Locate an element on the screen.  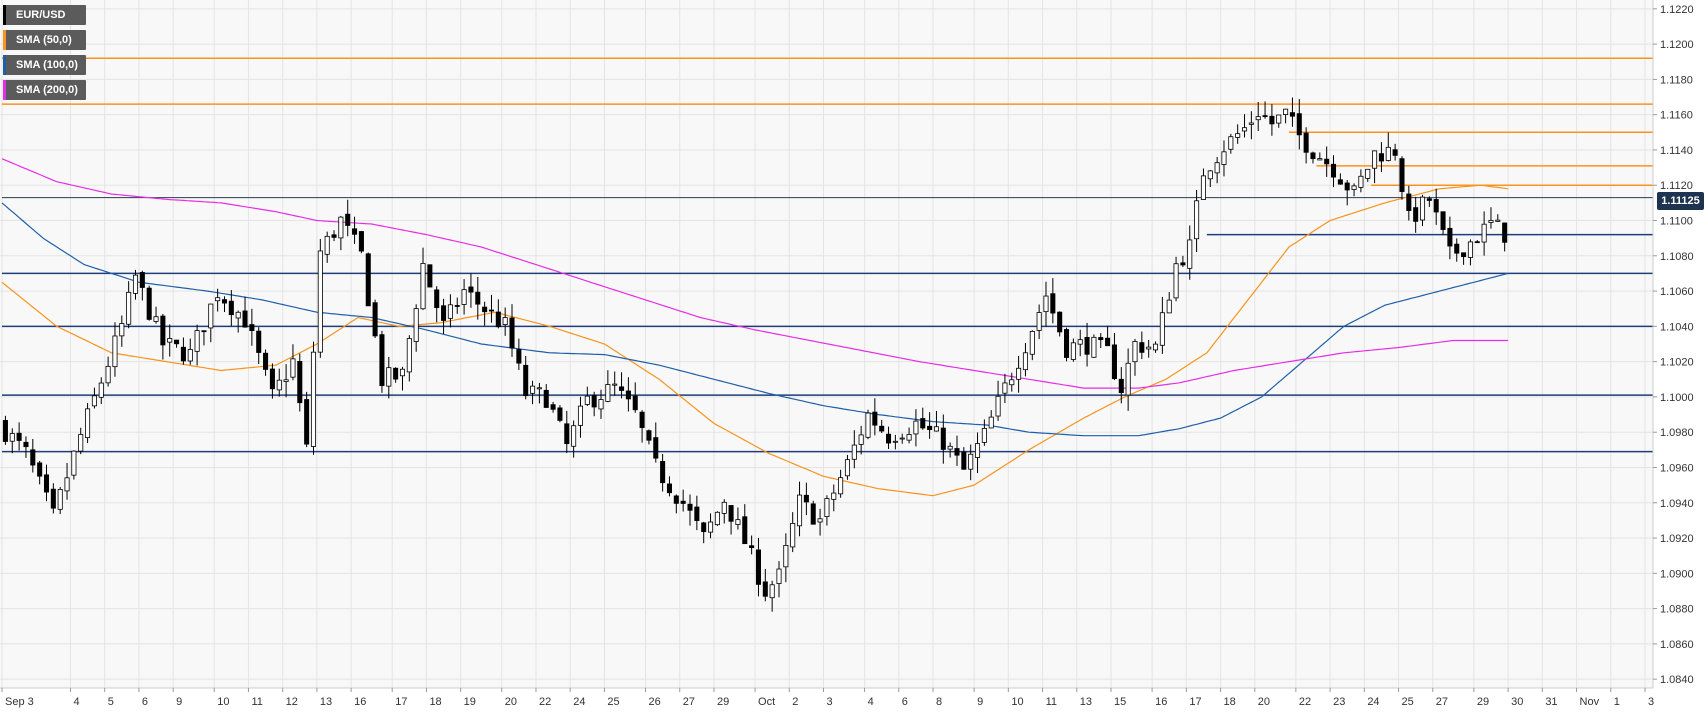
price-tick-label: 1.1000 is located at coordinates (1677, 398).